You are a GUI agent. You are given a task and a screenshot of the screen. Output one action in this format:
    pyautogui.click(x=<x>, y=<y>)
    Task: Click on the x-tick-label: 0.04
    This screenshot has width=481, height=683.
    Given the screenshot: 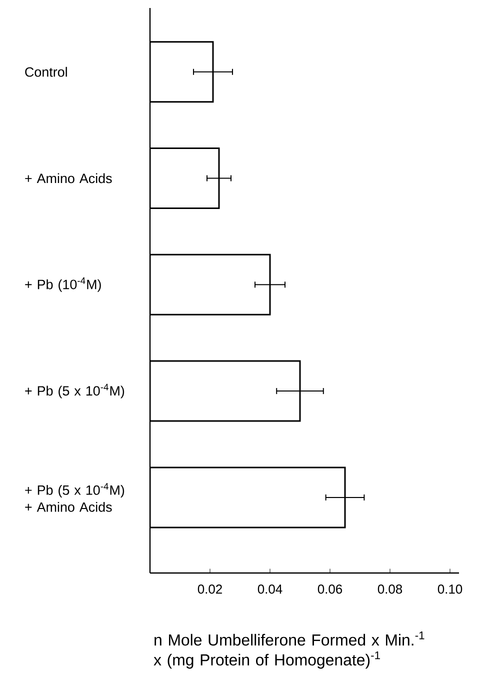 What is the action you would take?
    pyautogui.click(x=270, y=589)
    